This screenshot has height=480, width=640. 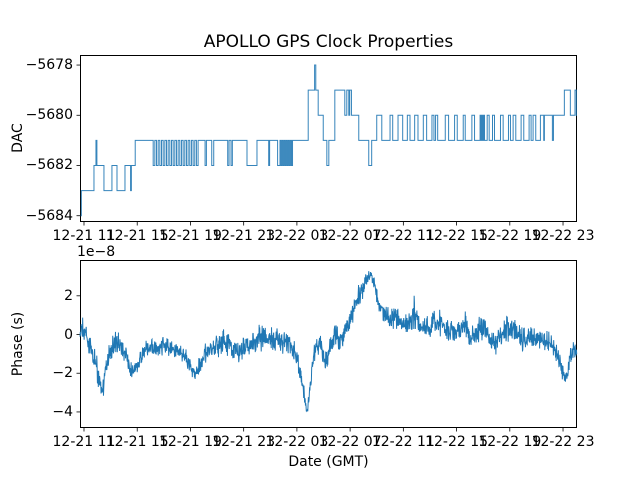 What do you see at coordinates (96, 252) in the screenshot?
I see `phase-axis-offset-text: 1e−8` at bounding box center [96, 252].